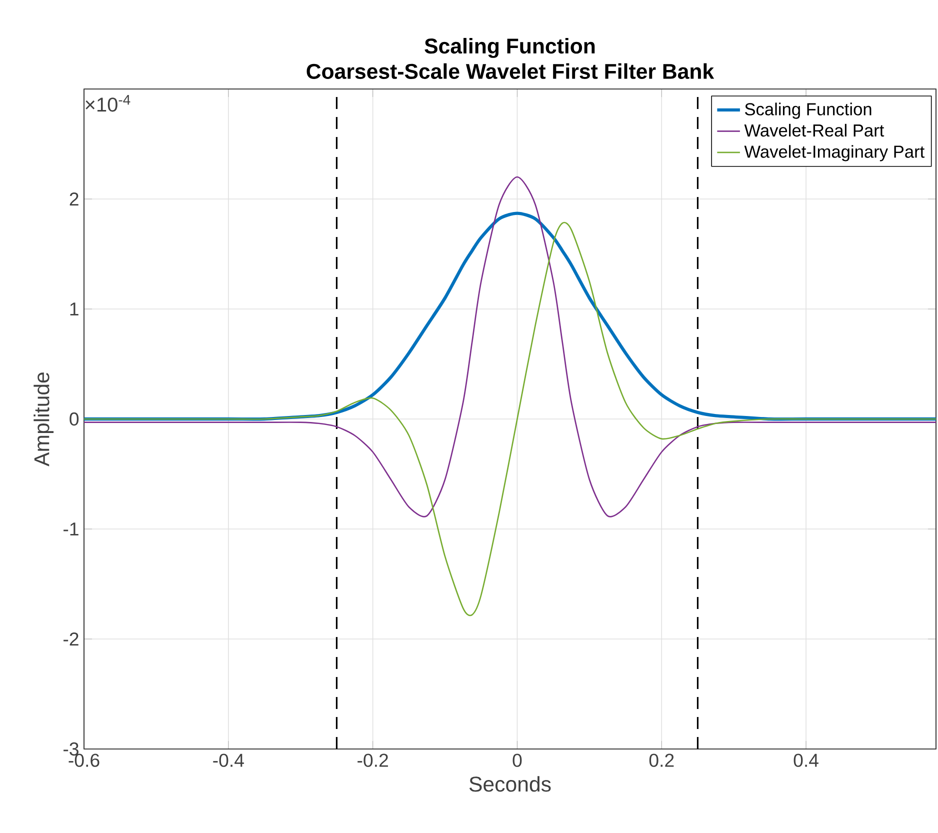 Image resolution: width=938 pixels, height=833 pixels. Describe the element at coordinates (74, 309) in the screenshot. I see `y-tick-label: 1` at that location.